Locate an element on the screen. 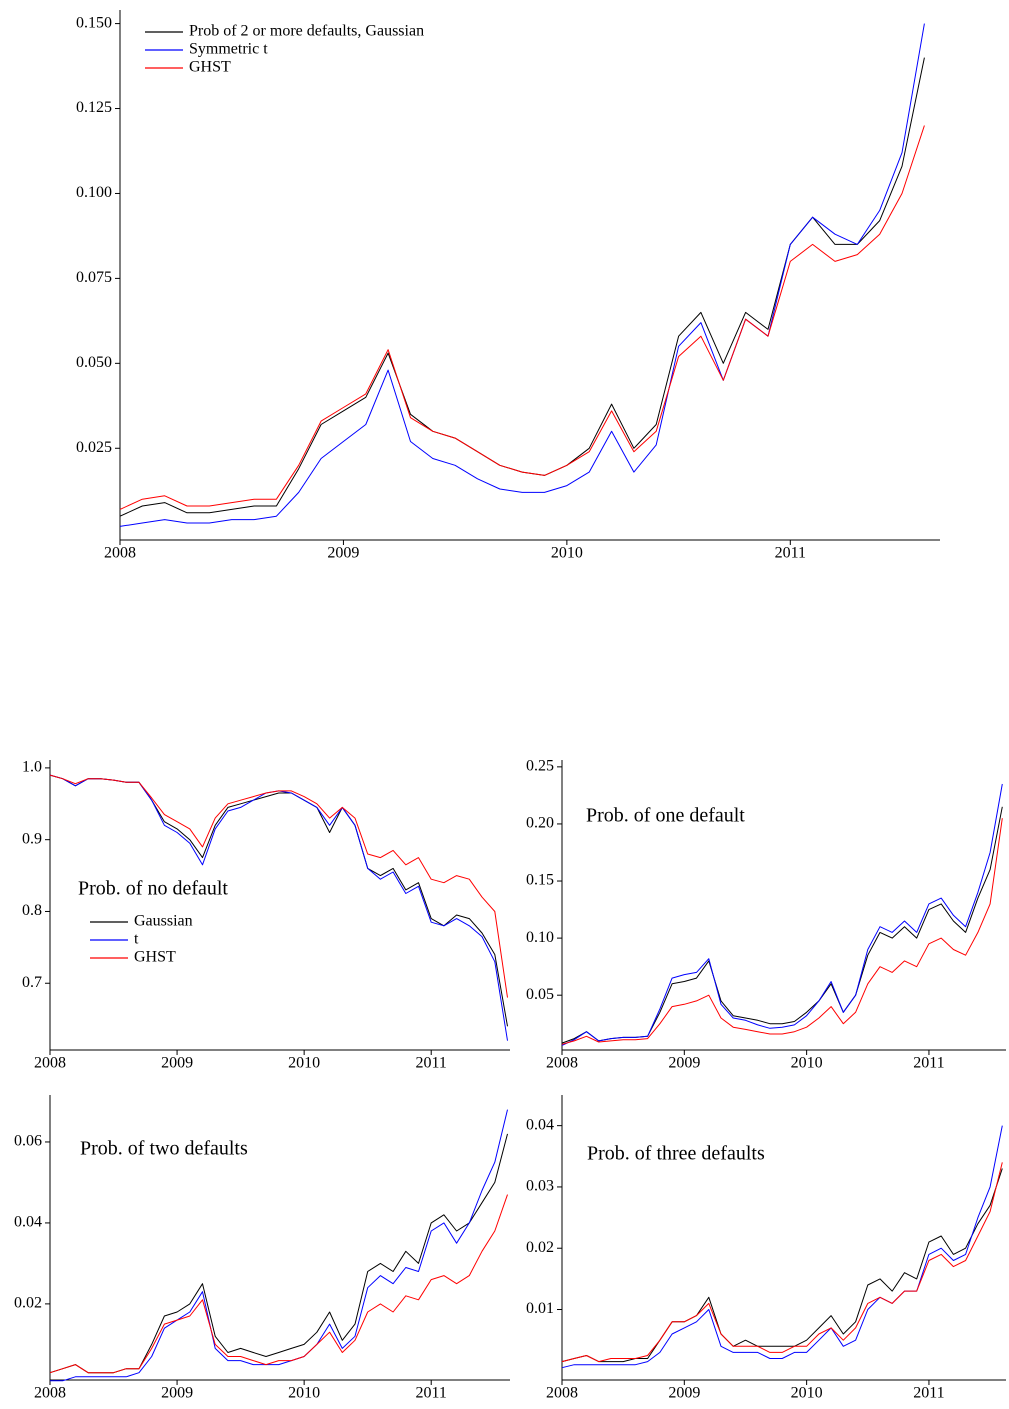  y-tick-label: 0.05 is located at coordinates (540, 994).